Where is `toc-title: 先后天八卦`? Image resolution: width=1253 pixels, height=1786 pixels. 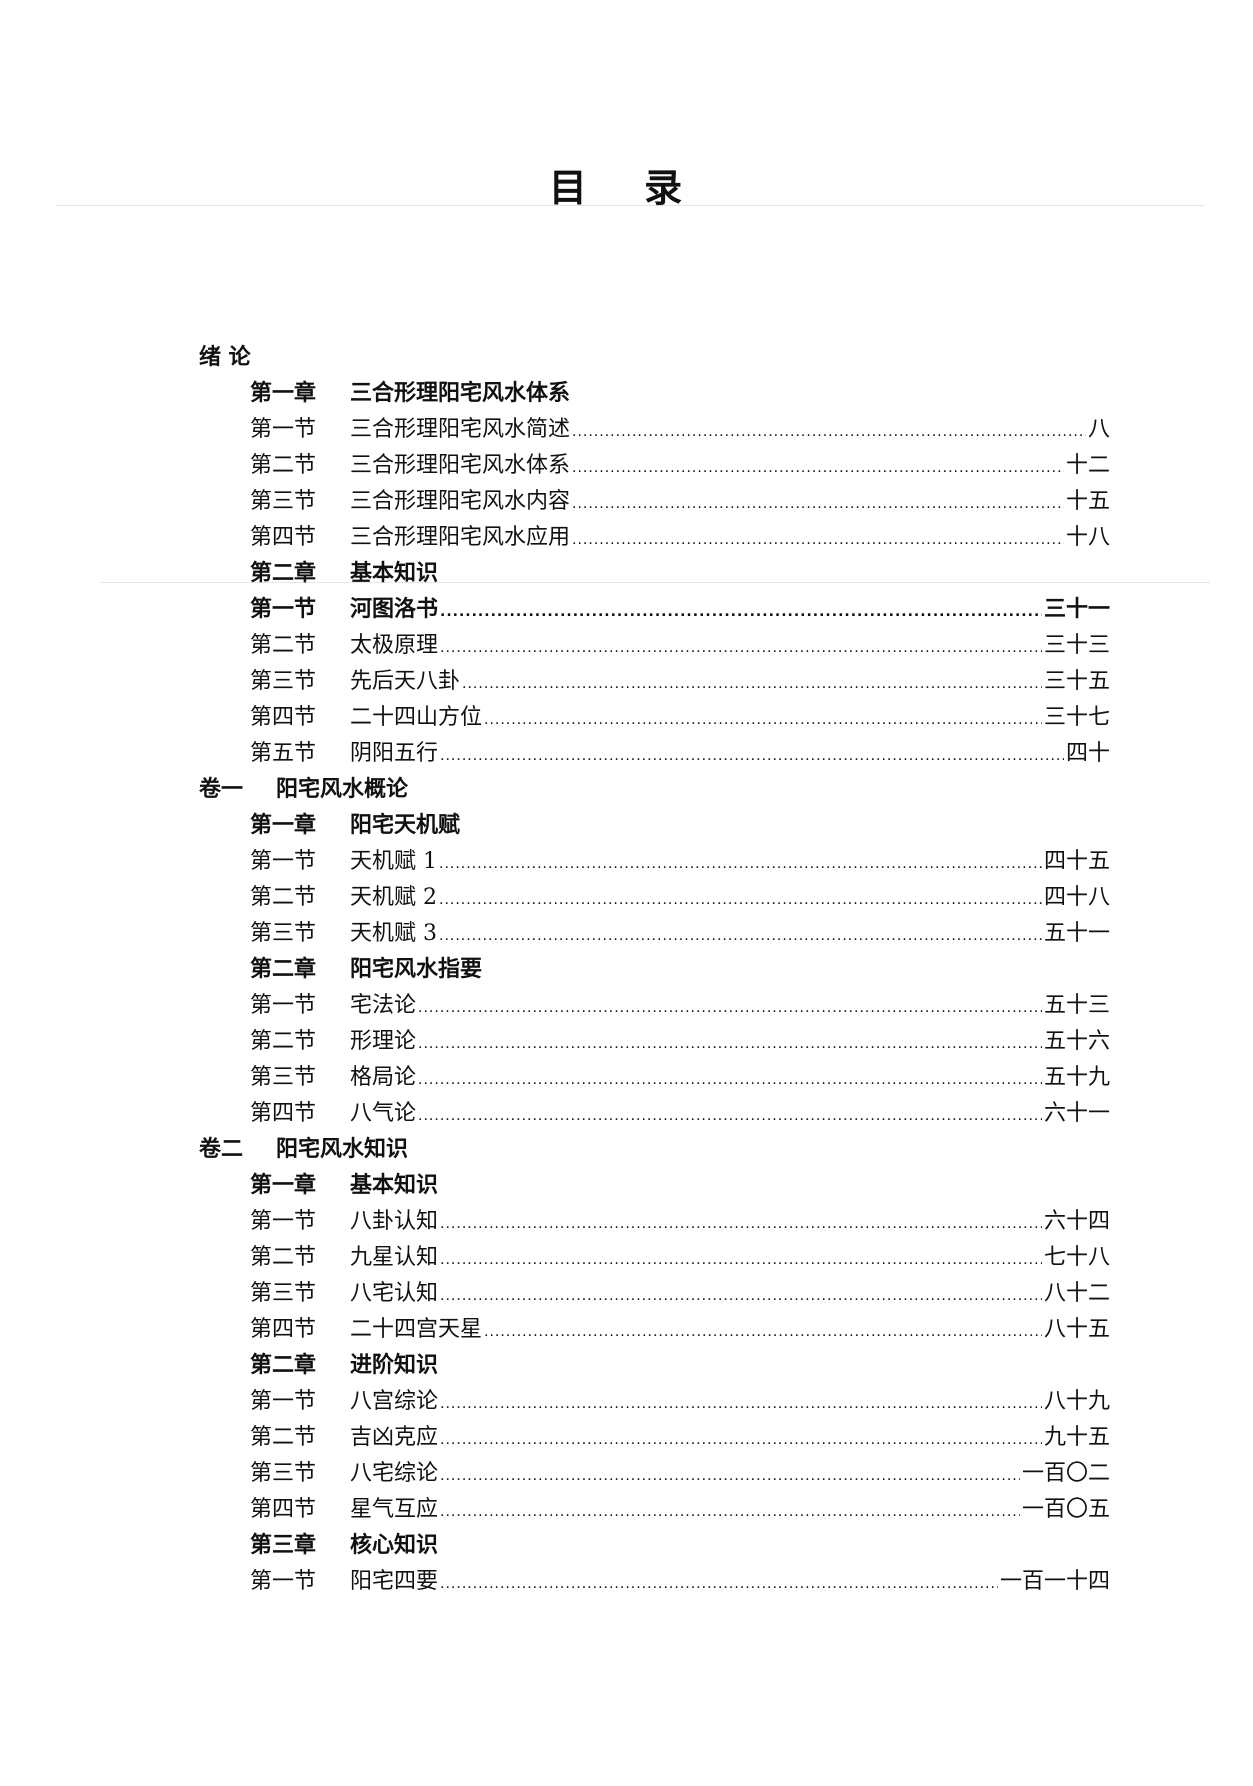
toc-title: 先后天八卦 is located at coordinates (405, 681).